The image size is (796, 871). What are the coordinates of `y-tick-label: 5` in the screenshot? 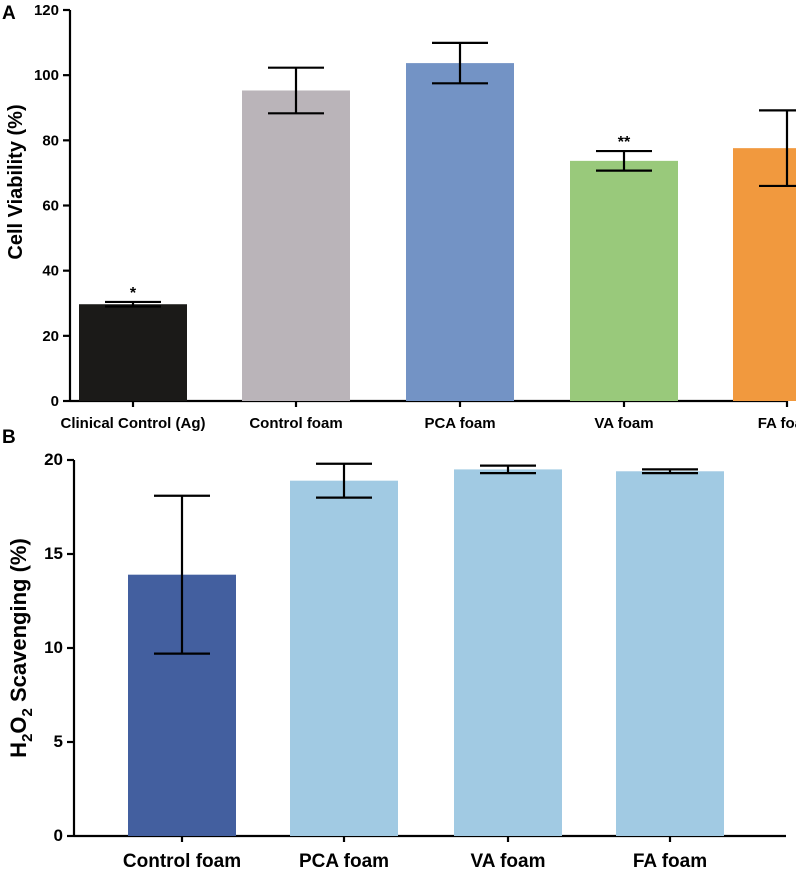 It's located at (58, 741).